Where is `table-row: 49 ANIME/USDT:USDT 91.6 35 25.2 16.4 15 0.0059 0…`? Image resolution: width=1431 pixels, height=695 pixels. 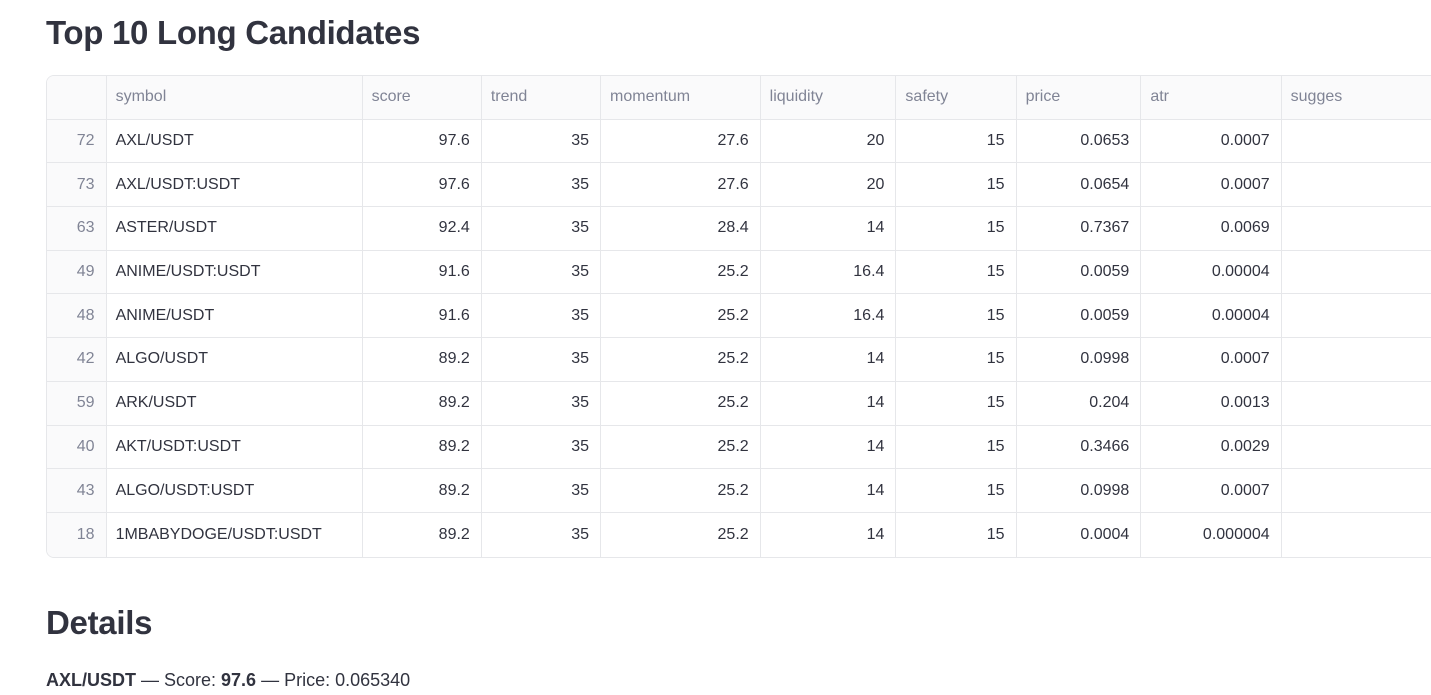
table-row: 49 ANIME/USDT:USDT 91.6 35 25.2 16.4 15 0.0059 0… is located at coordinates (739, 272).